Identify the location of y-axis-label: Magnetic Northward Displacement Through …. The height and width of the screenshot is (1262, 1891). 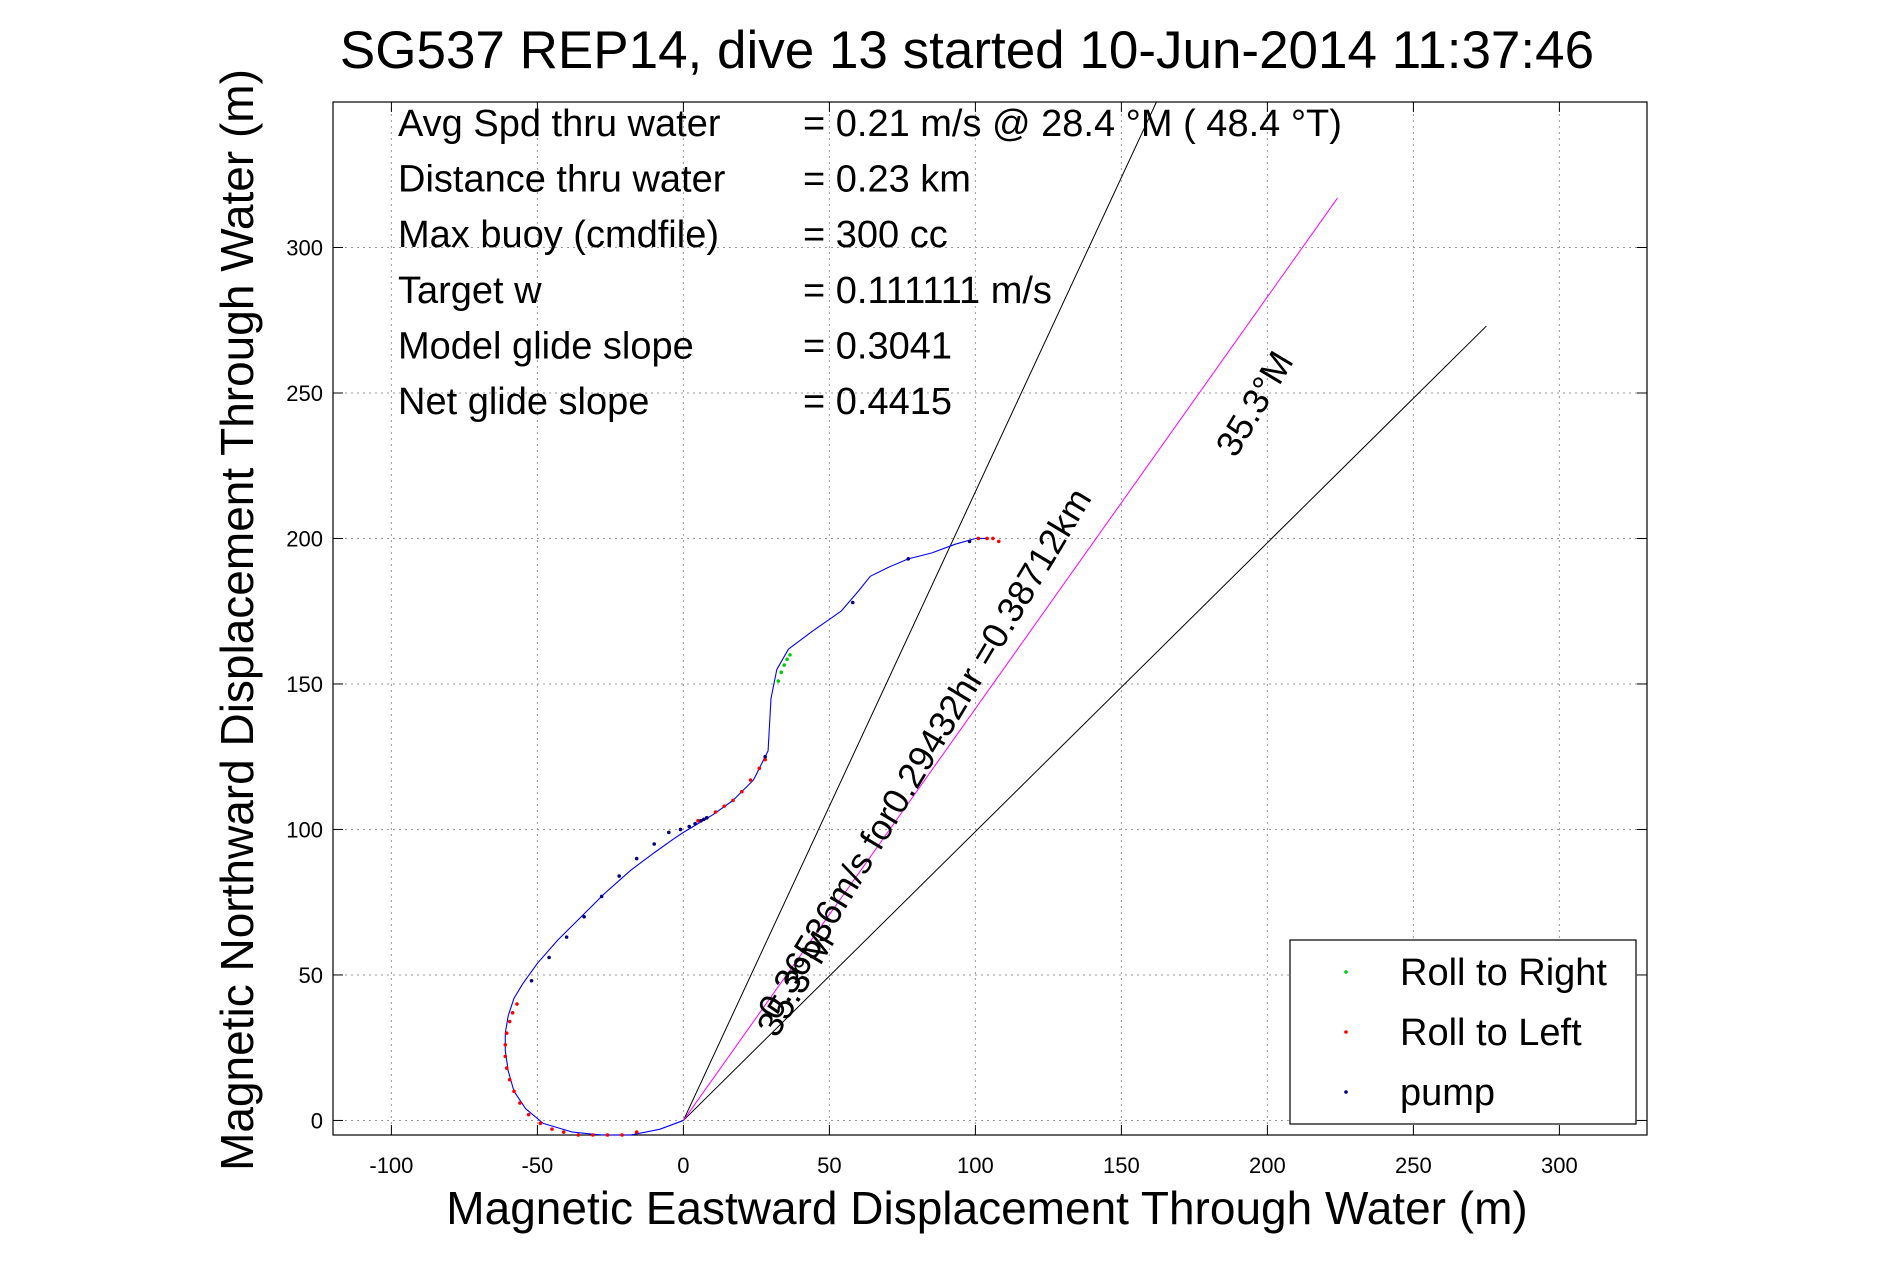
(237, 620).